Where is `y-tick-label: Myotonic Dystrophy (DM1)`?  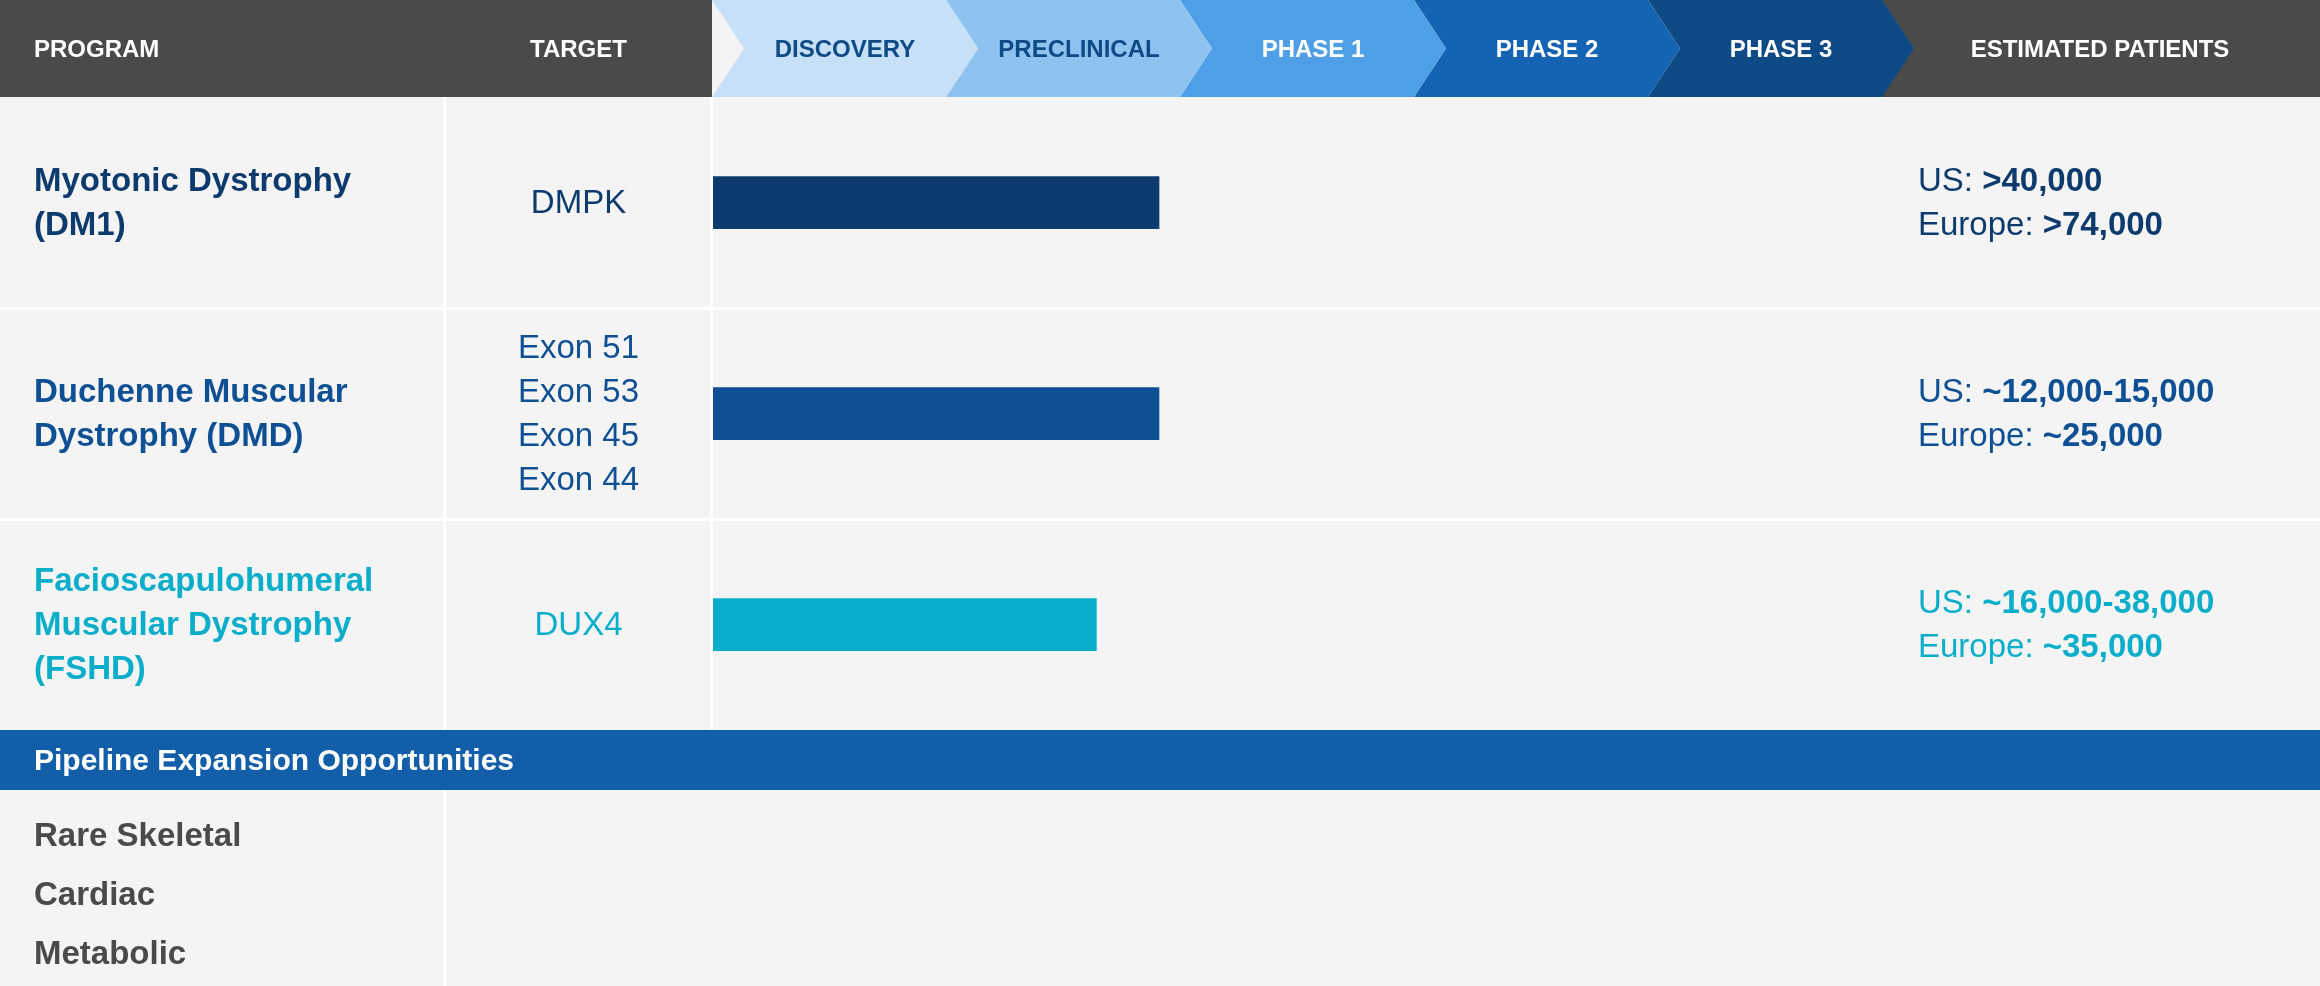 y-tick-label: Myotonic Dystrophy (DM1) is located at coordinates (193, 202).